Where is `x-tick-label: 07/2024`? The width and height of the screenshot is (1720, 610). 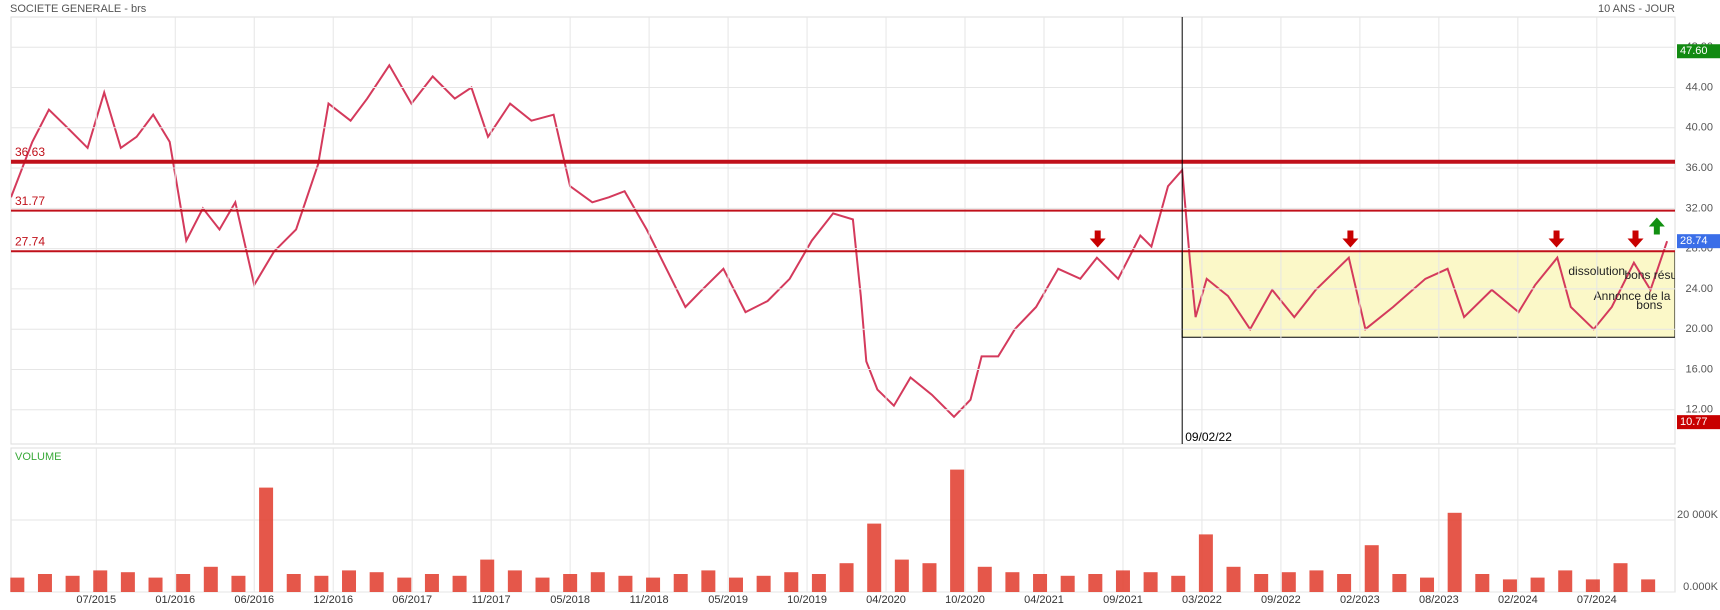
x-tick-label: 07/2024 is located at coordinates (1597, 600).